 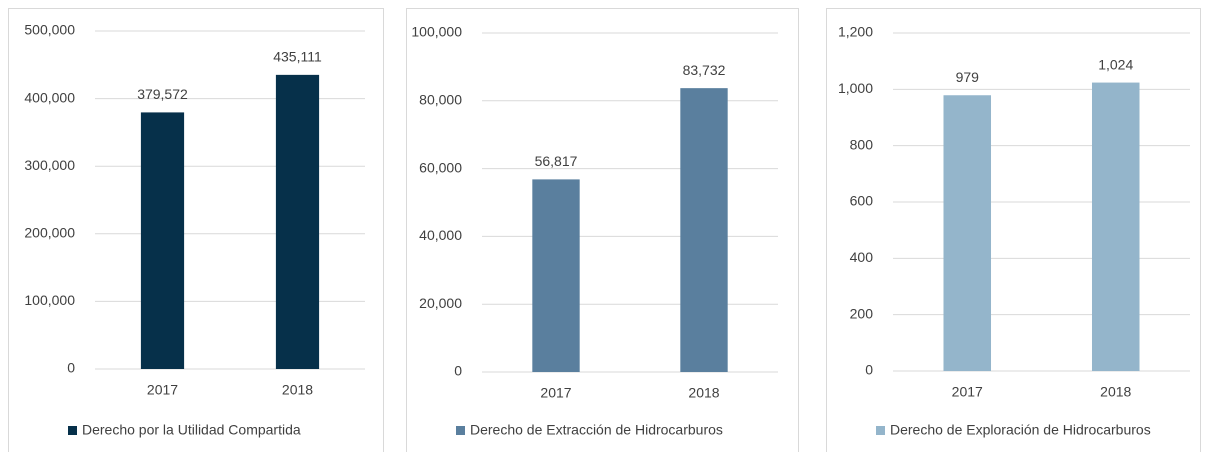 I want to click on y-tick-label: 1,200, so click(x=855, y=32).